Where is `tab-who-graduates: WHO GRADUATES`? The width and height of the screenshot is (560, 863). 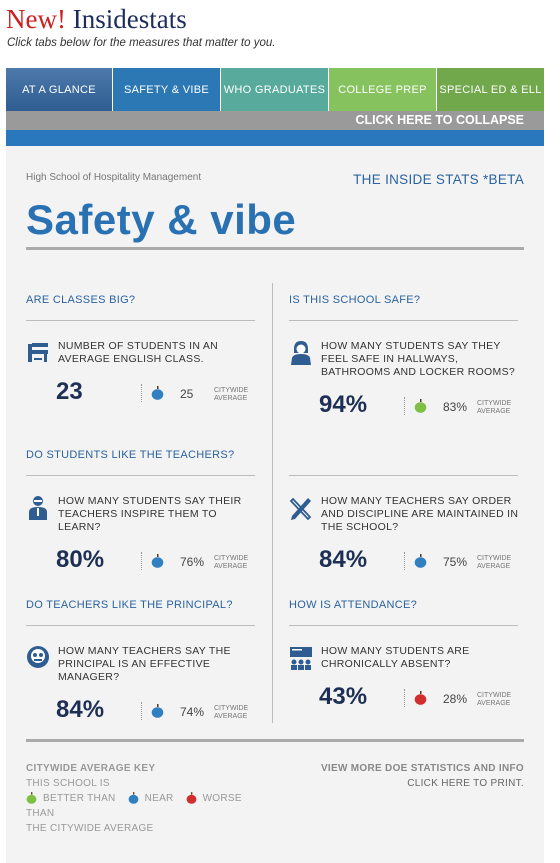
tab-who-graduates: WHO GRADUATES is located at coordinates (275, 89).